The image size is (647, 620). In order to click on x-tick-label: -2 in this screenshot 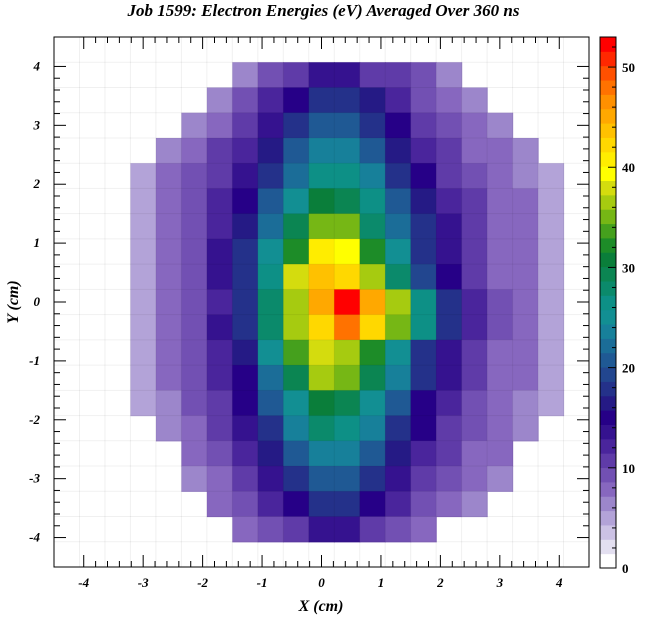, I will do `click(202, 582)`.